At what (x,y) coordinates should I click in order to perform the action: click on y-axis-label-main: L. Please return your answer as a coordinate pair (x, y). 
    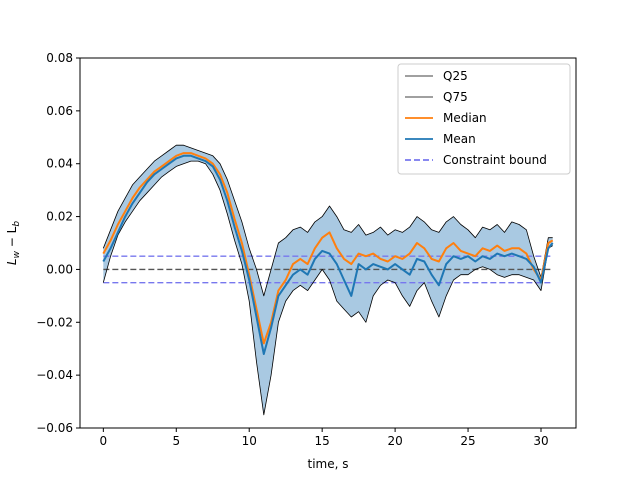
    Looking at the image, I should click on (12, 261).